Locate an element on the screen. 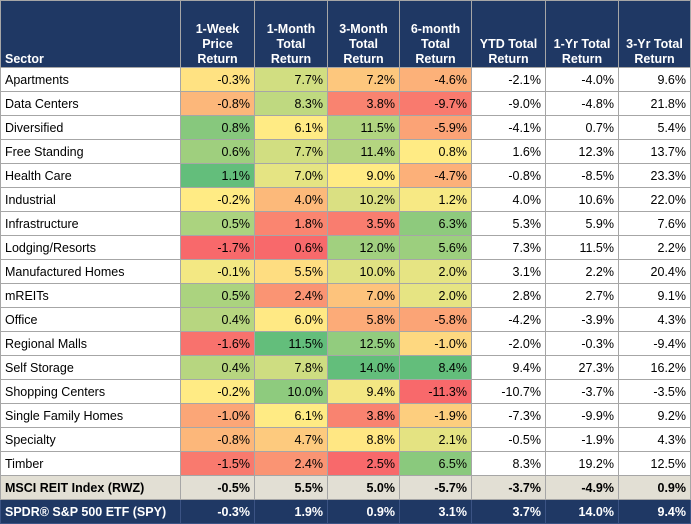  header-text-line: YTD Total is located at coordinates (508, 44).